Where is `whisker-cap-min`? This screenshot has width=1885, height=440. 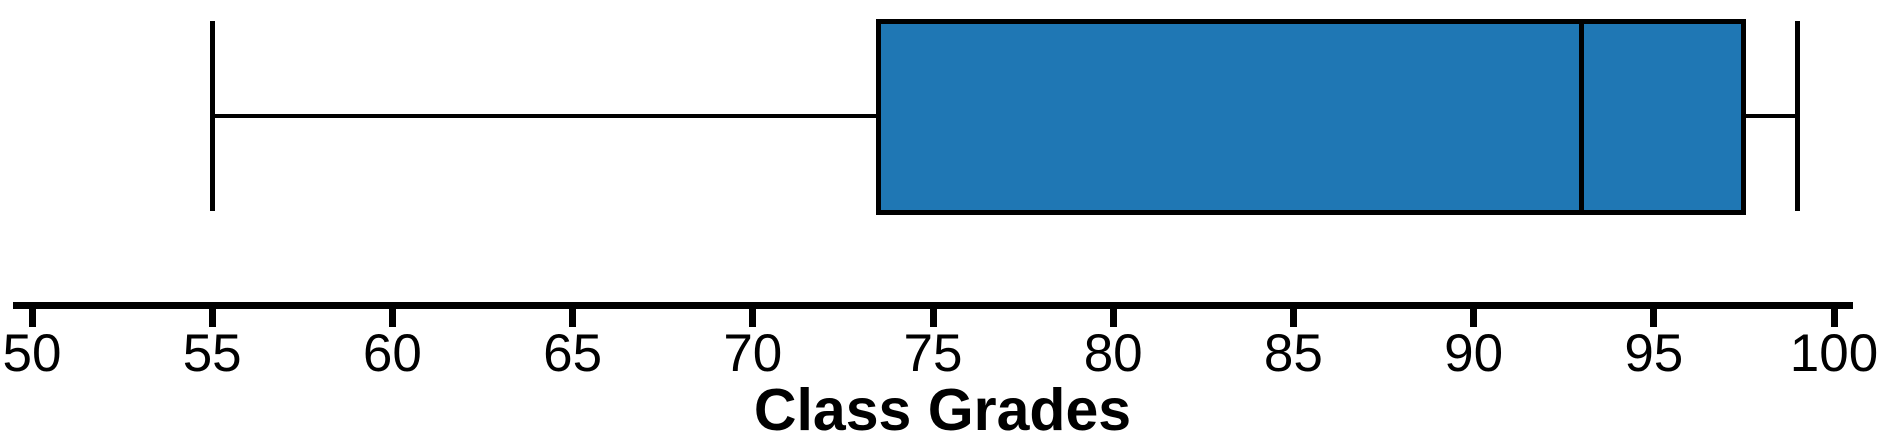
whisker-cap-min is located at coordinates (212, 116).